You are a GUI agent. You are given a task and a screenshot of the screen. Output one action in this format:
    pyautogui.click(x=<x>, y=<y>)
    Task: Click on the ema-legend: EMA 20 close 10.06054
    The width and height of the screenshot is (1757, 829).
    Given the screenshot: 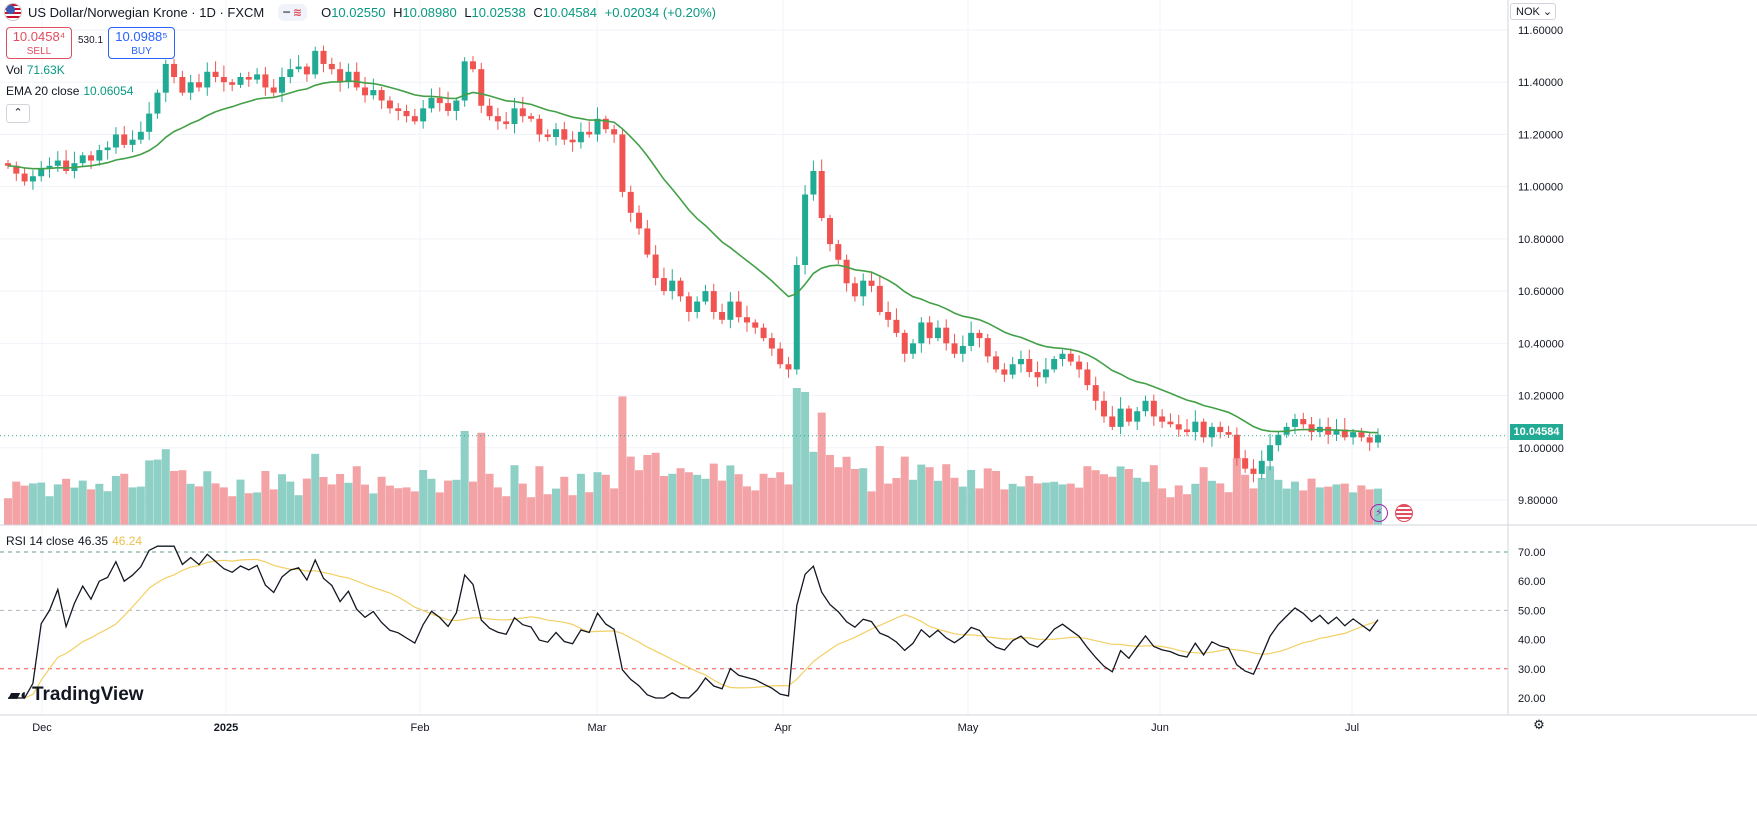 What is the action you would take?
    pyautogui.click(x=70, y=91)
    